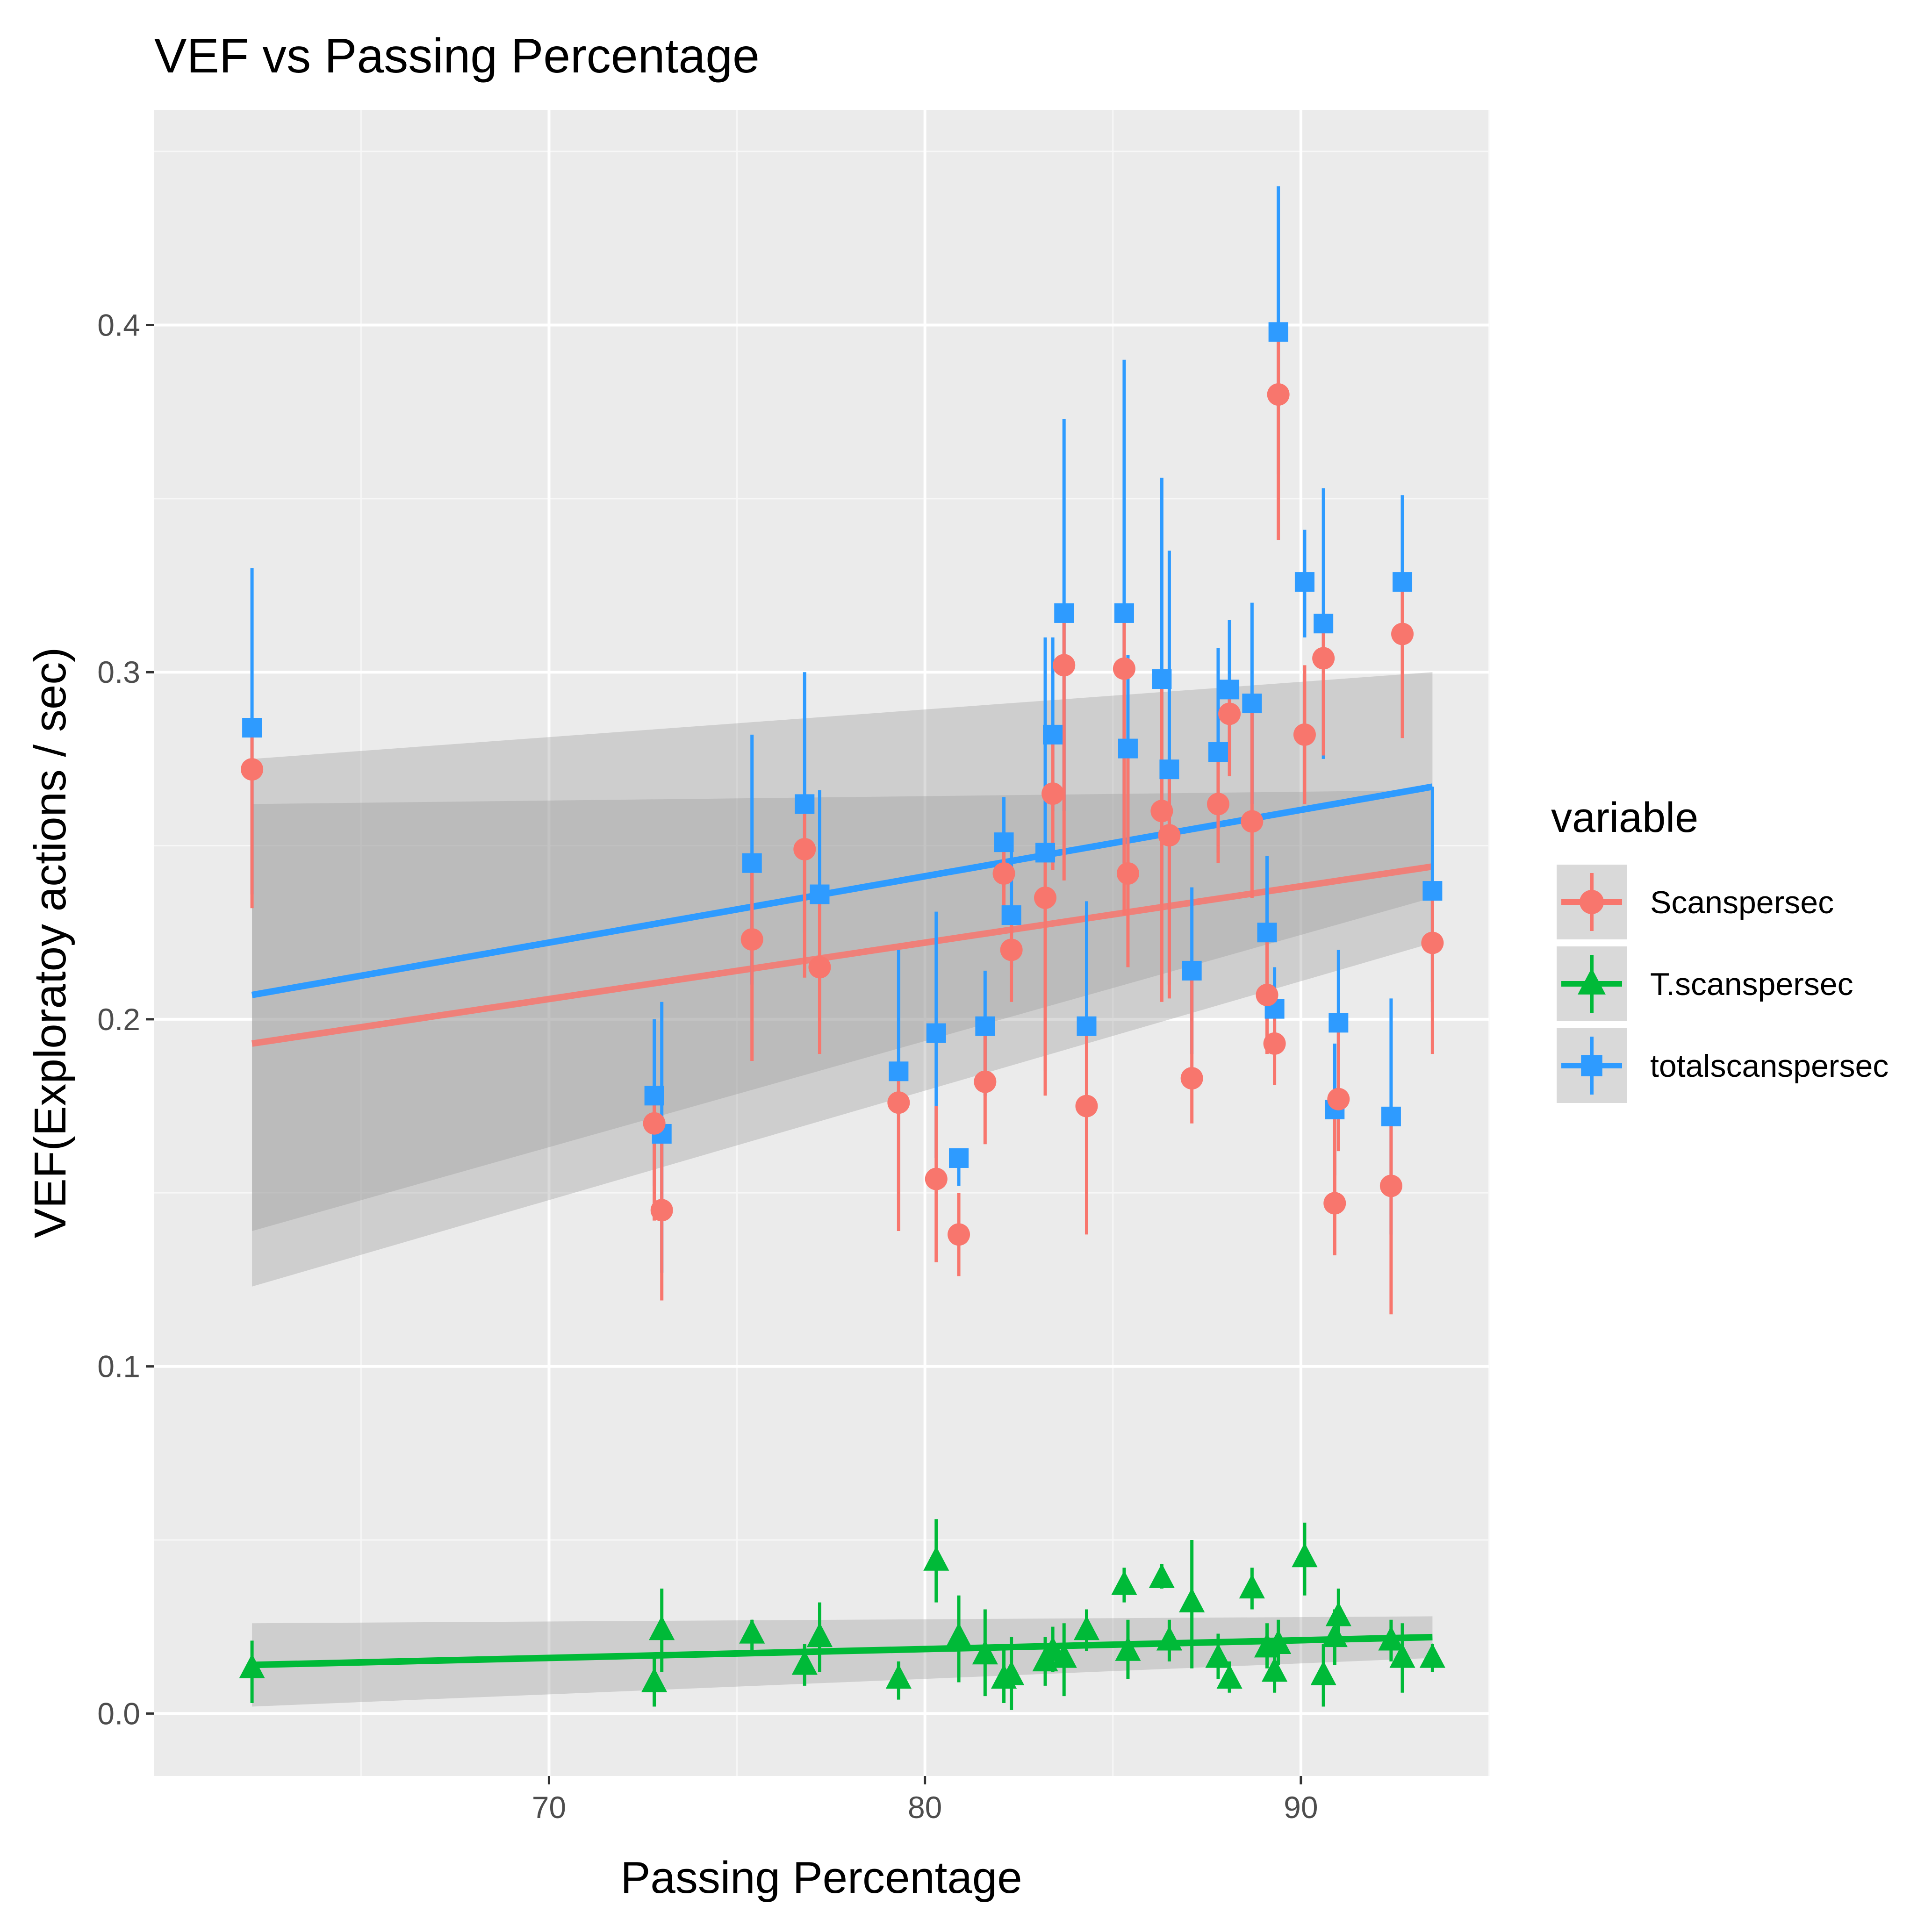 This screenshot has height=1919, width=1932. Describe the element at coordinates (821, 1878) in the screenshot. I see `x-axis-title: Passing Percentage` at that location.